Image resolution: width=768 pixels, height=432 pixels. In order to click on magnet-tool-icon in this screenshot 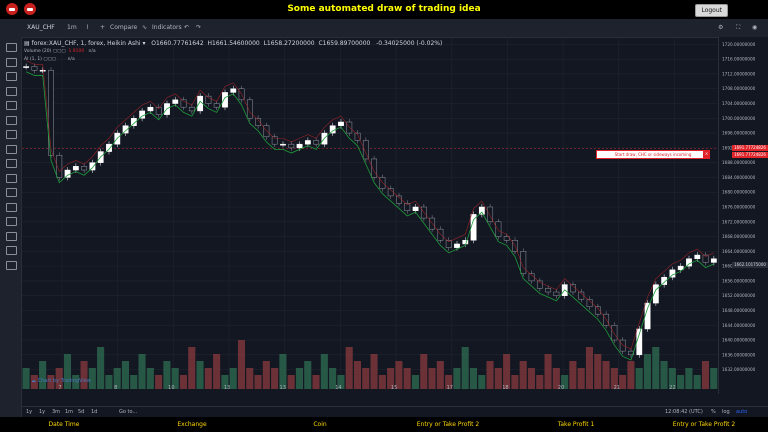, I will do `click(11, 192)`.